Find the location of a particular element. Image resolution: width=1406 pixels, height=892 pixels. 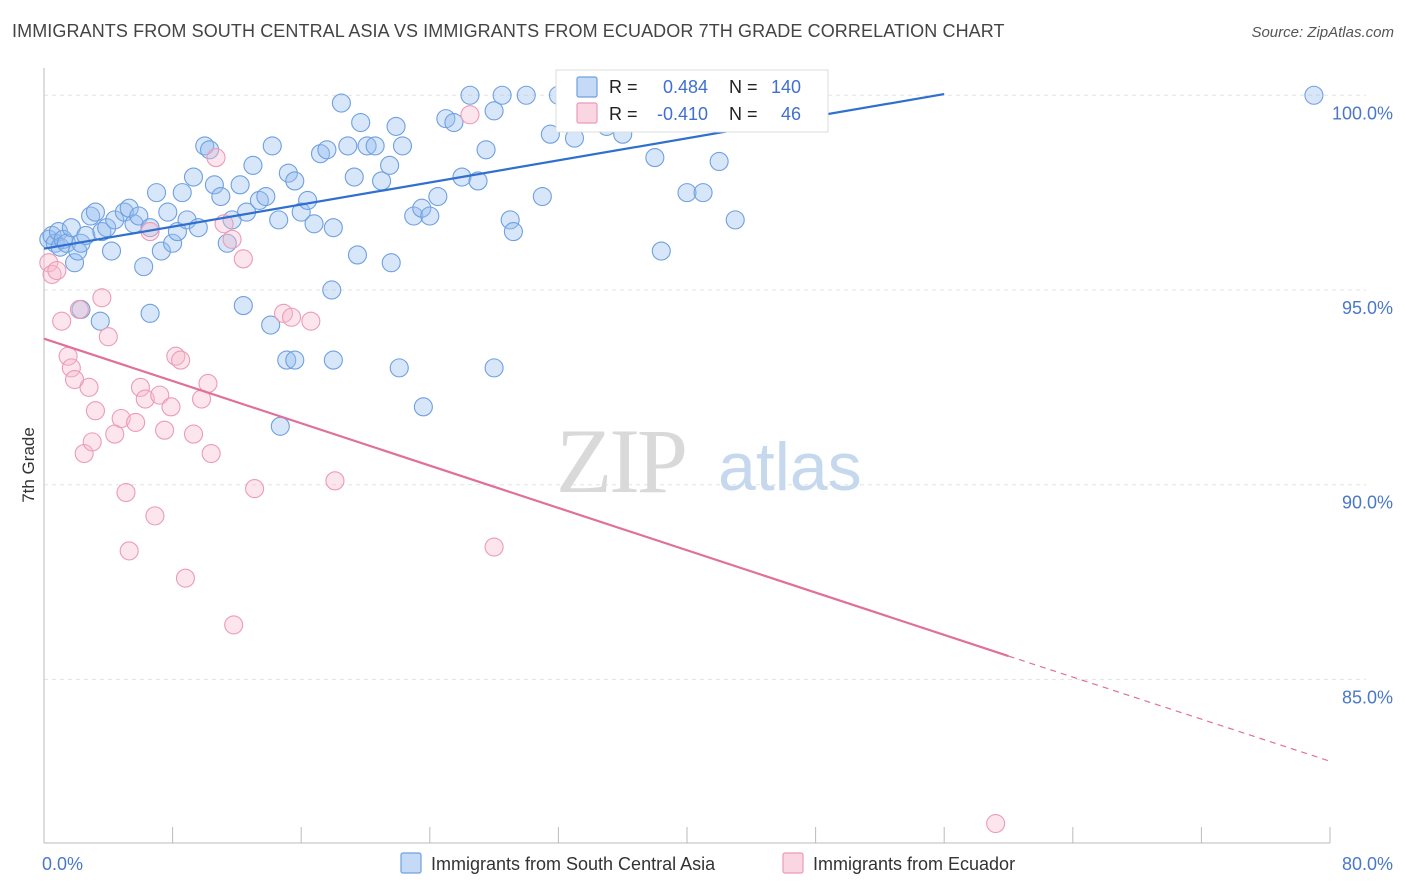

legend-swatch-ecuador is located at coordinates (793, 863).